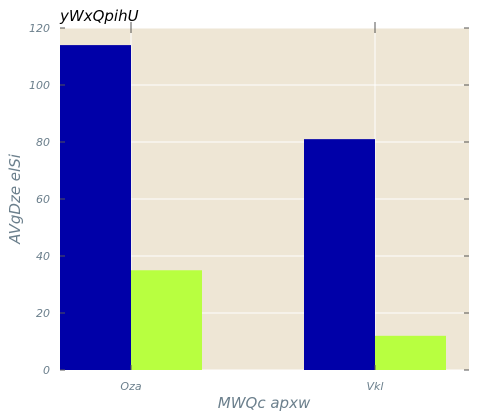 The width and height of the screenshot is (480, 420). I want to click on y-tick-label: 40, so click(43, 256).